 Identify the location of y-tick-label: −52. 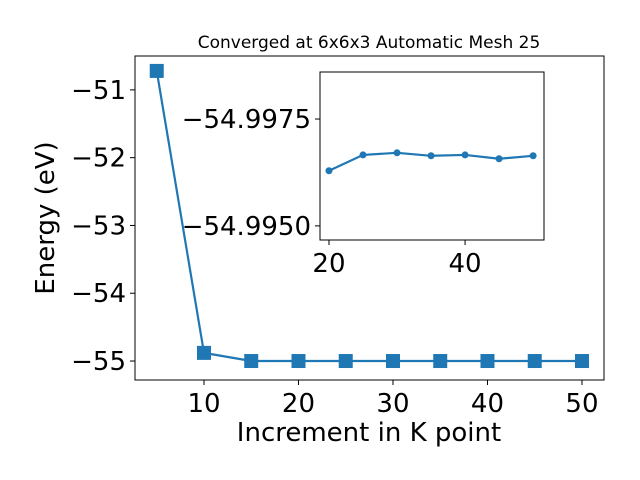
(98, 159).